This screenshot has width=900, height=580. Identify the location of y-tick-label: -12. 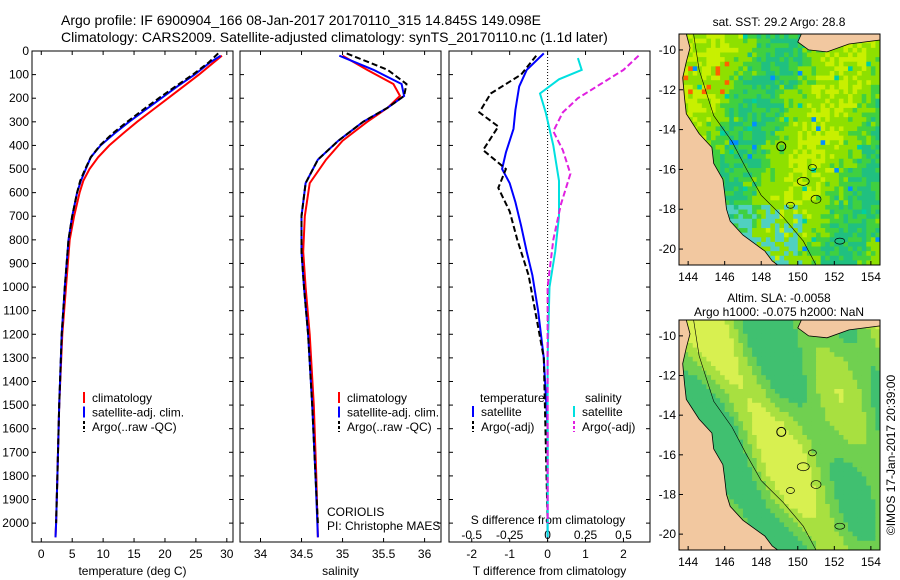
(668, 90).